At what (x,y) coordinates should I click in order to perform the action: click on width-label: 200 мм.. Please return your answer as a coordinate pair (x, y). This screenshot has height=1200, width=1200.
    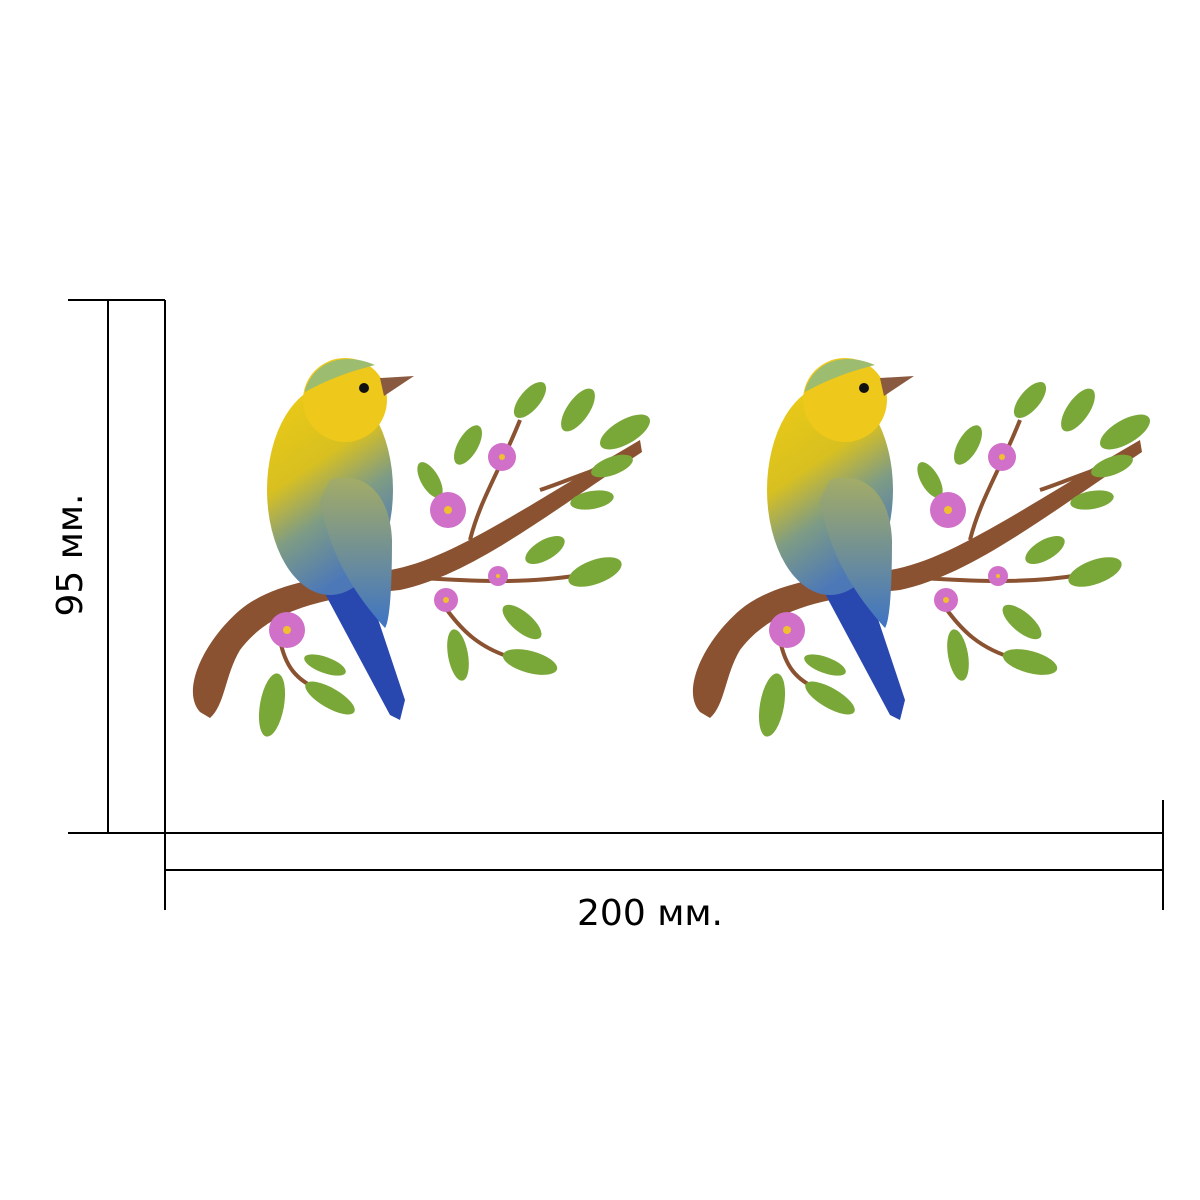
    Looking at the image, I should click on (650, 913).